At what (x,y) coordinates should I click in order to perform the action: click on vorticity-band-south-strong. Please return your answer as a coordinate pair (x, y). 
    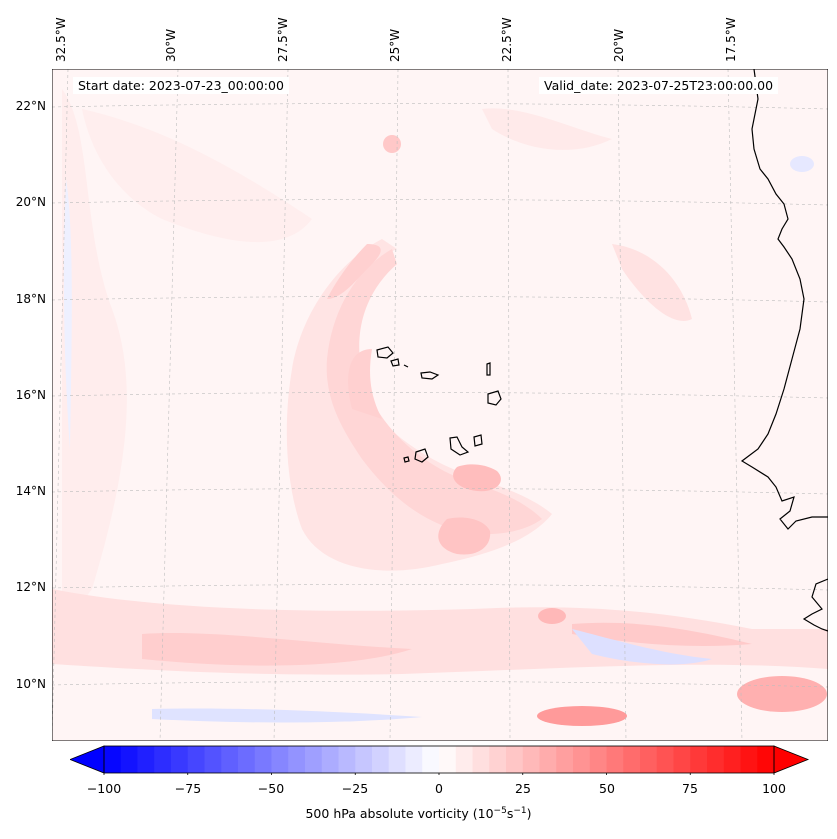
    Looking at the image, I should click on (277, 649).